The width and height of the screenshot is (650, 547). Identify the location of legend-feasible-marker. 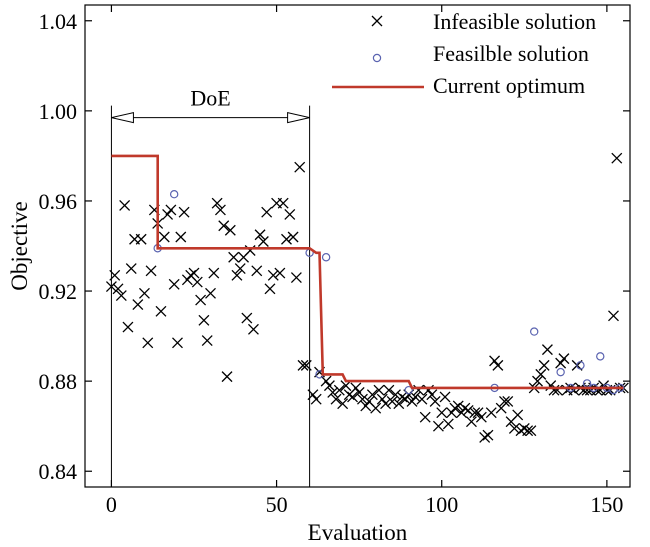
(377, 58).